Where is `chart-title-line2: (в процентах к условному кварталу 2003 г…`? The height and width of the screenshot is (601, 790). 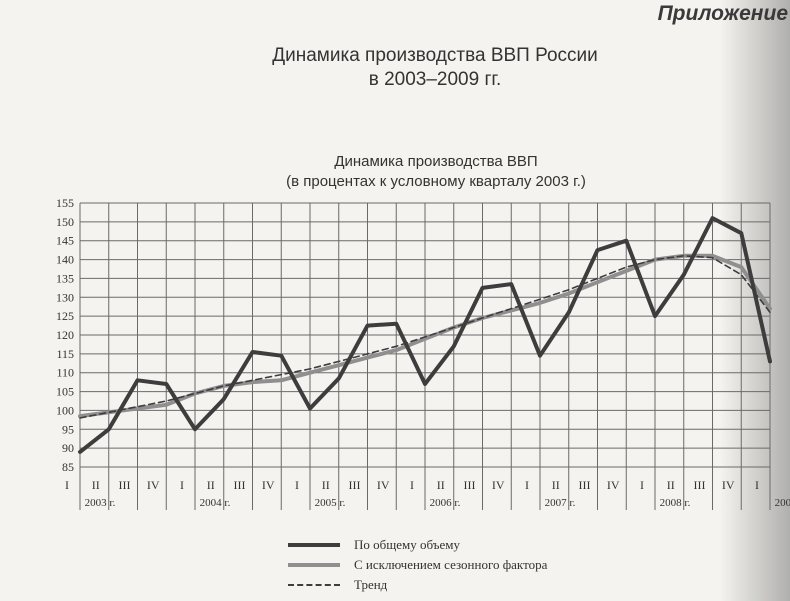
chart-title-line2: (в процентах к условному кварталу 2003 г… is located at coordinates (436, 181).